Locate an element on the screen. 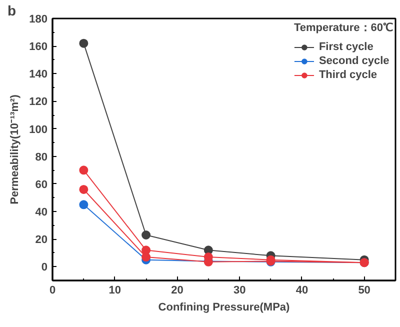 The width and height of the screenshot is (400, 327). y-tick-label: 140 is located at coordinates (38, 74).